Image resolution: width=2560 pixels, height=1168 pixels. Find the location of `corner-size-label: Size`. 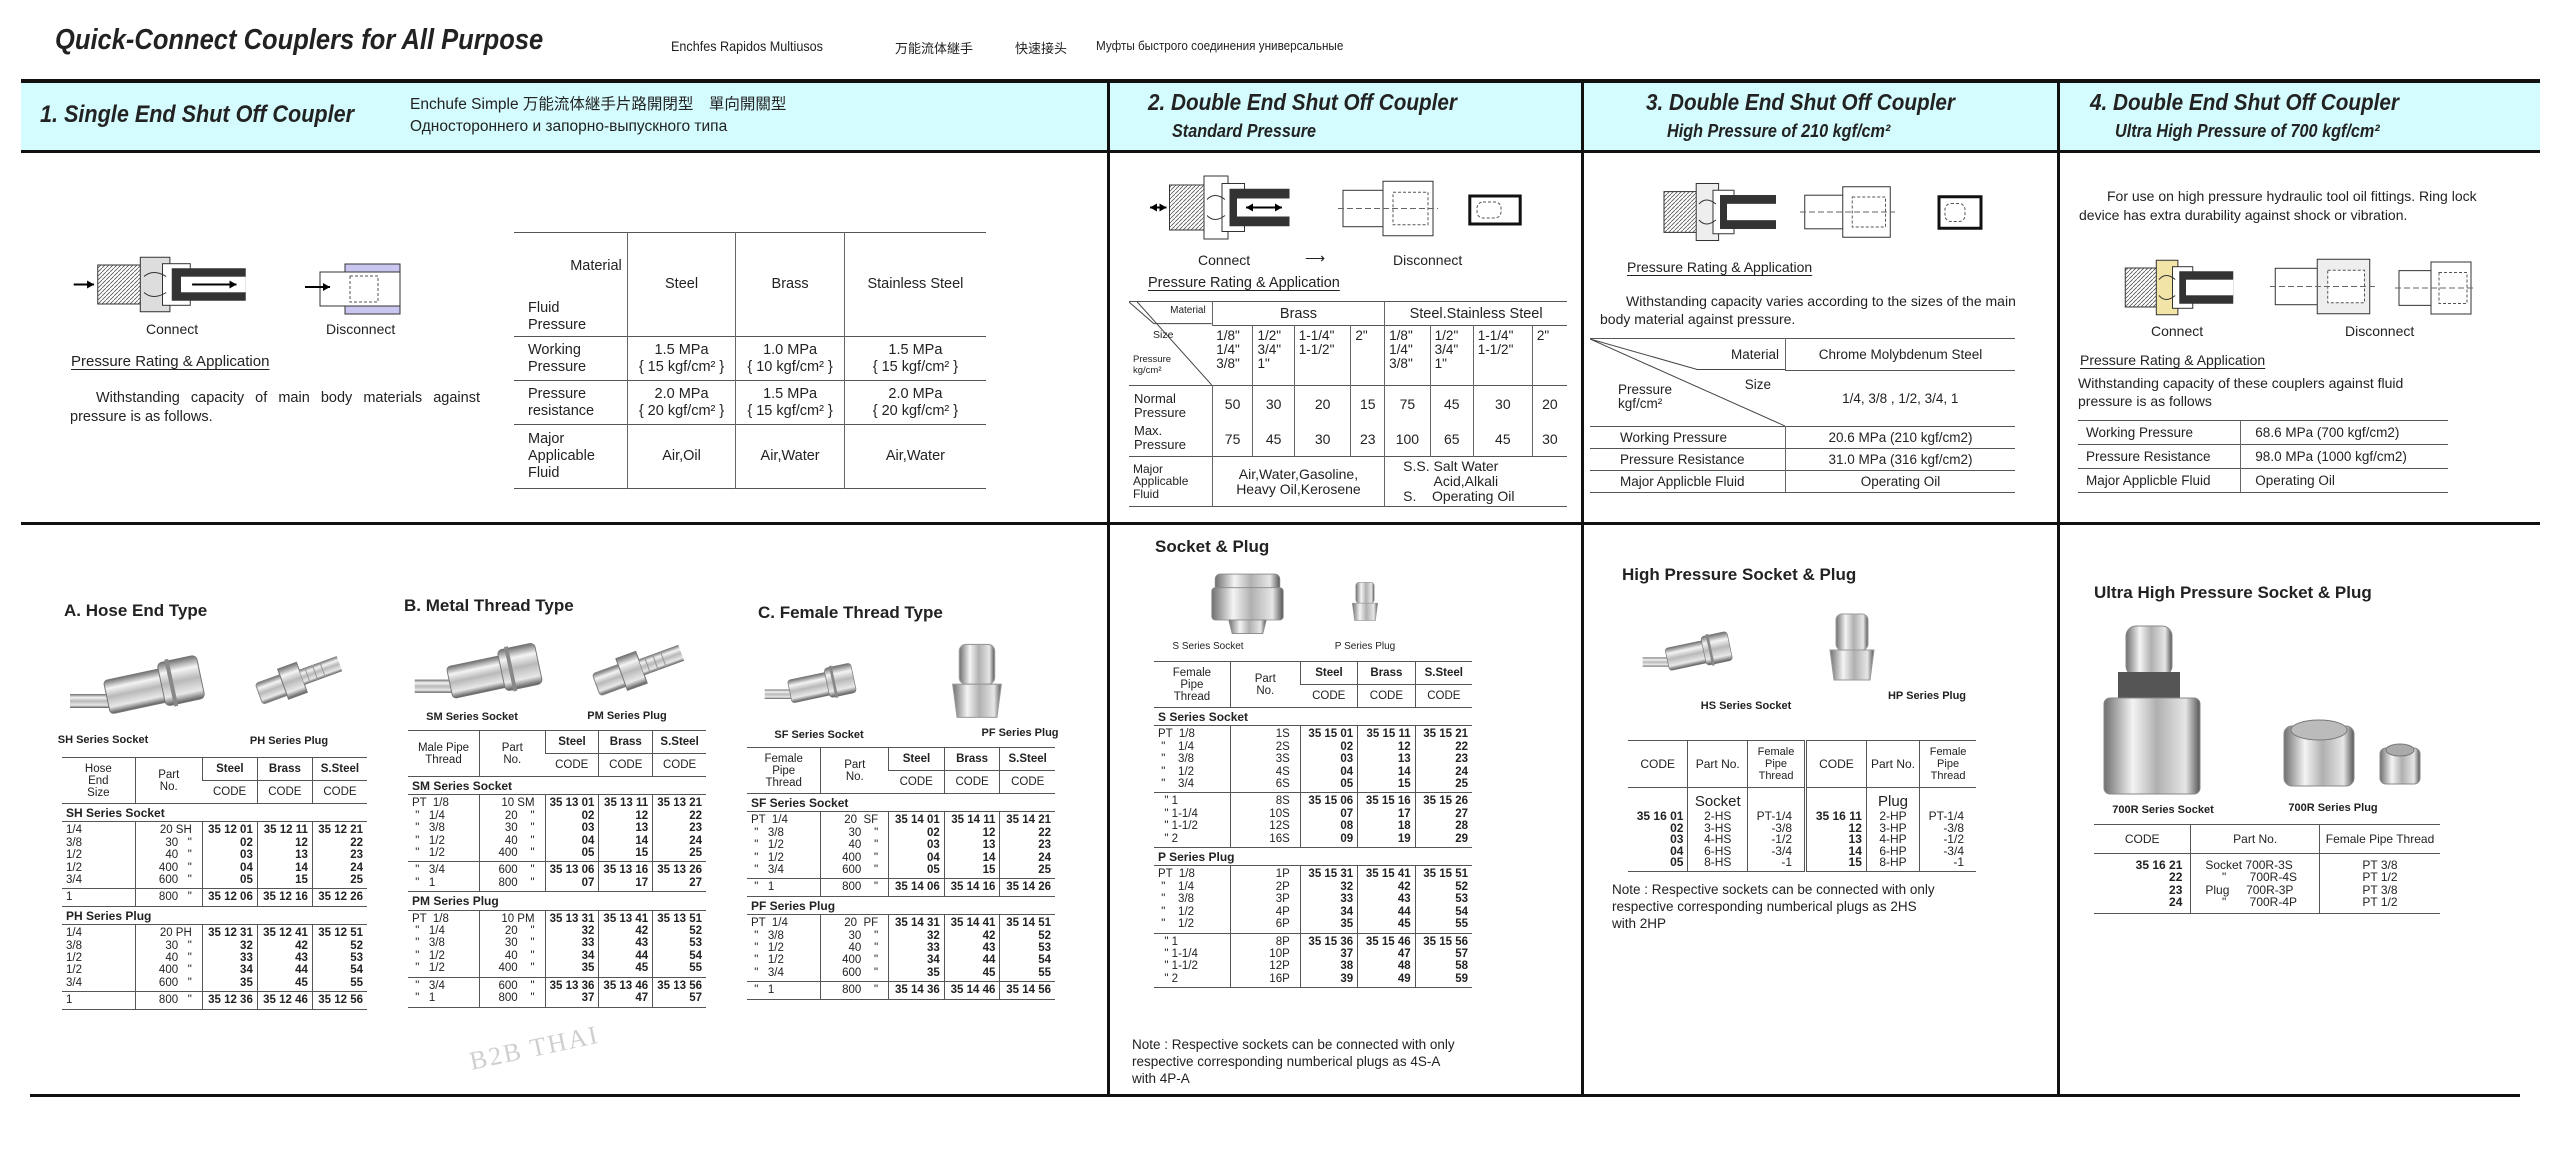

corner-size-label: Size is located at coordinates (1163, 335).